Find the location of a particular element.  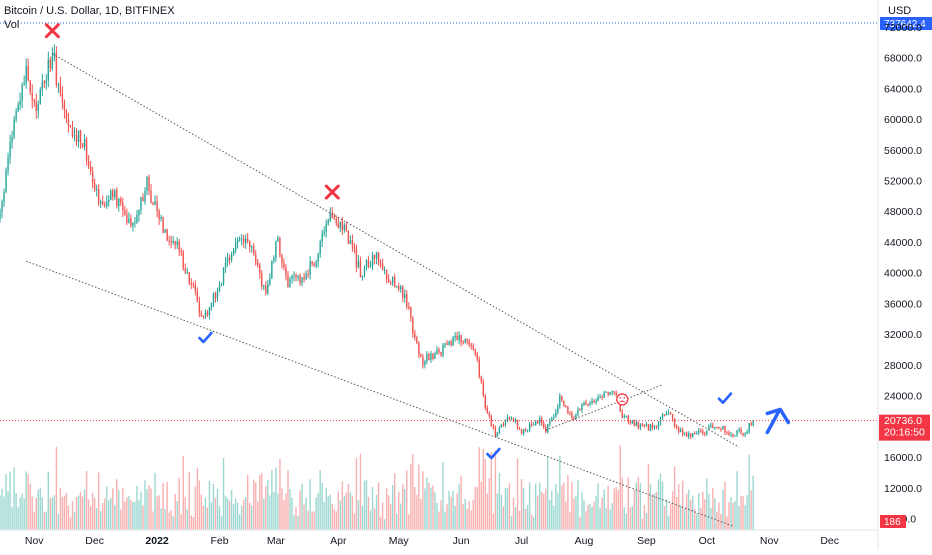

x-tick-label: May is located at coordinates (399, 541).